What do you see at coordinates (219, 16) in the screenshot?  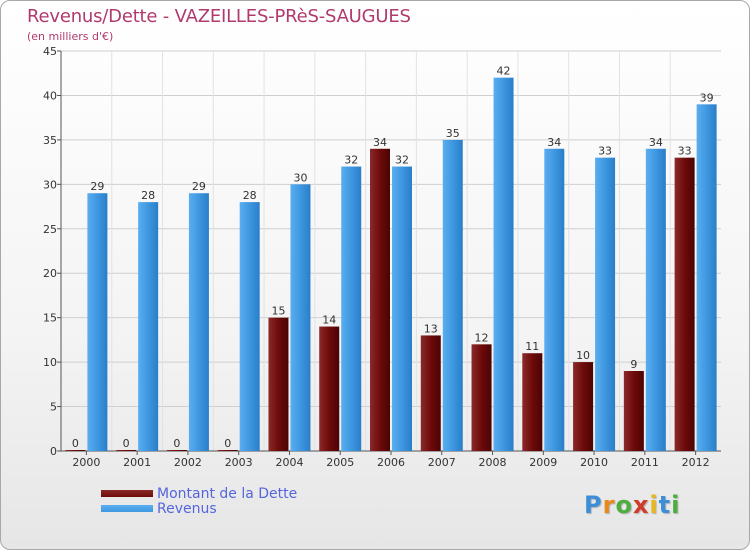 I see `chart-title: Revenus/Dette - VAZEILLES-PRèS-SAUGUES` at bounding box center [219, 16].